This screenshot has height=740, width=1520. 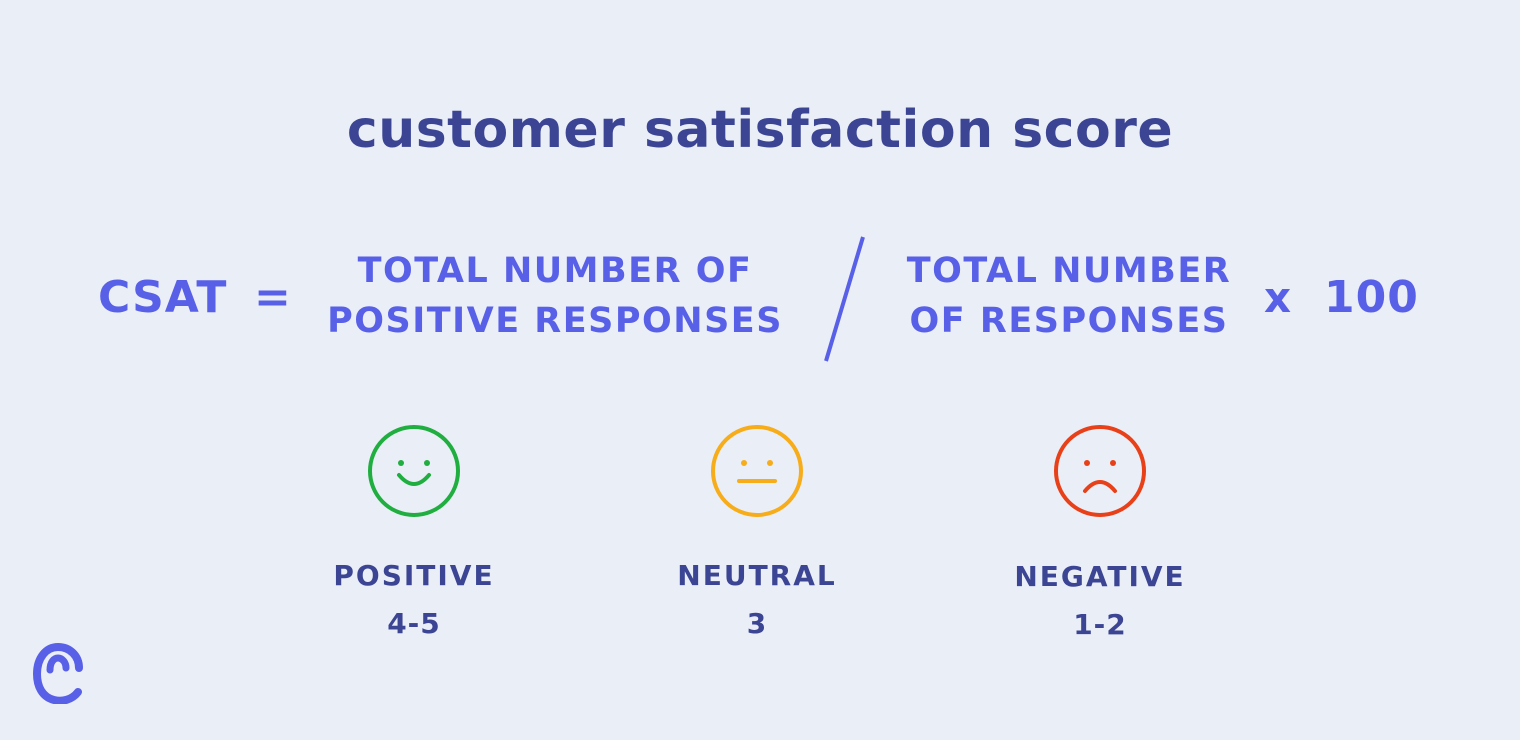 What do you see at coordinates (760, 130) in the screenshot?
I see `page-title: customer satisfaction score` at bounding box center [760, 130].